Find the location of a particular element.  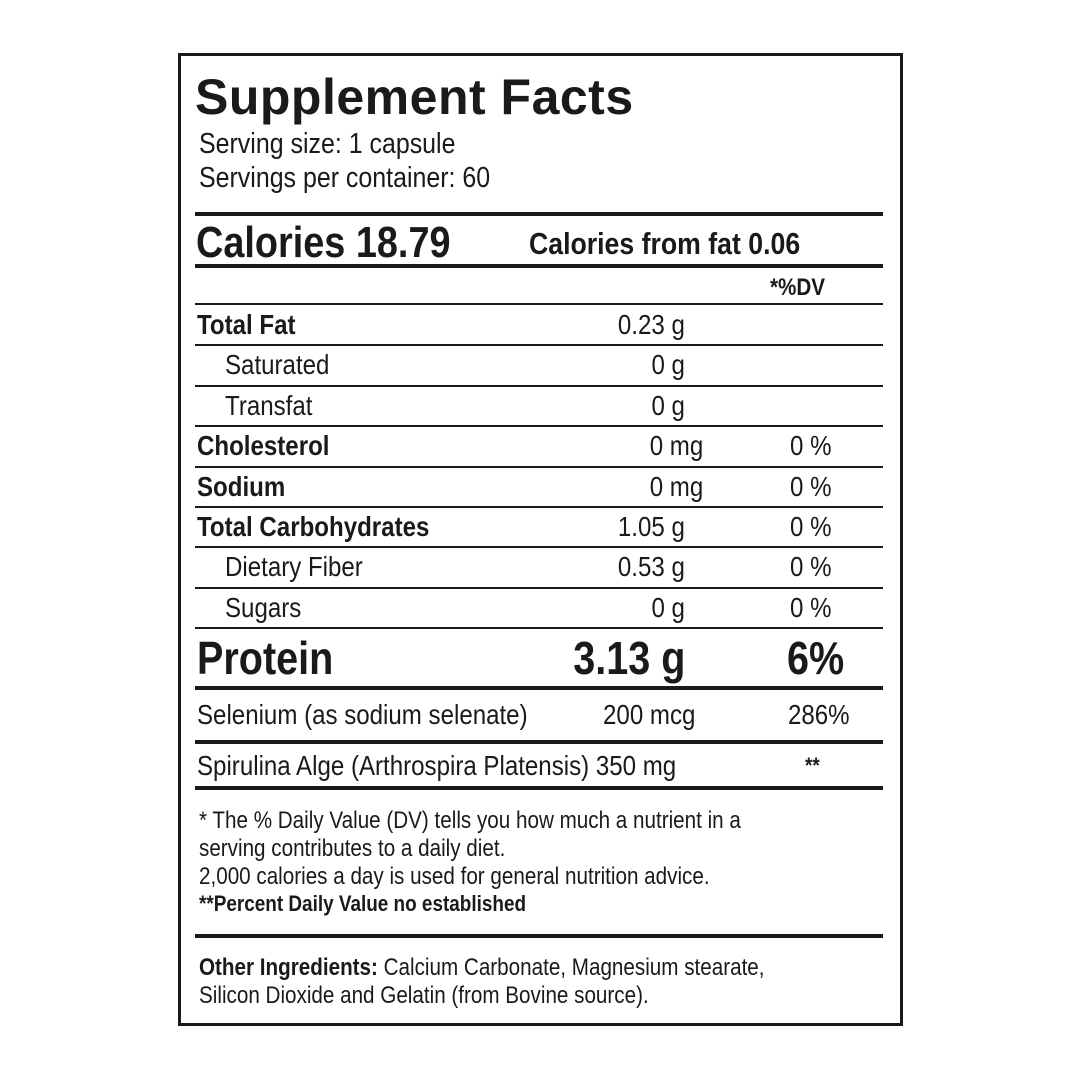

nutrient-amount: 0.23 g is located at coordinates (651, 324).